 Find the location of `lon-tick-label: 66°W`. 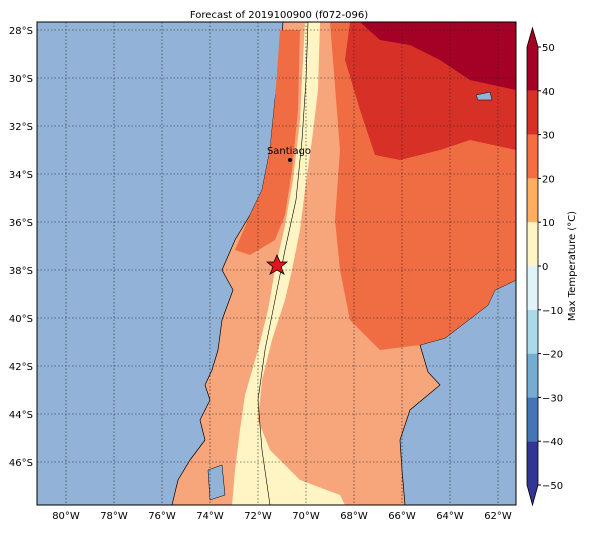

lon-tick-label: 66°W is located at coordinates (402, 516).